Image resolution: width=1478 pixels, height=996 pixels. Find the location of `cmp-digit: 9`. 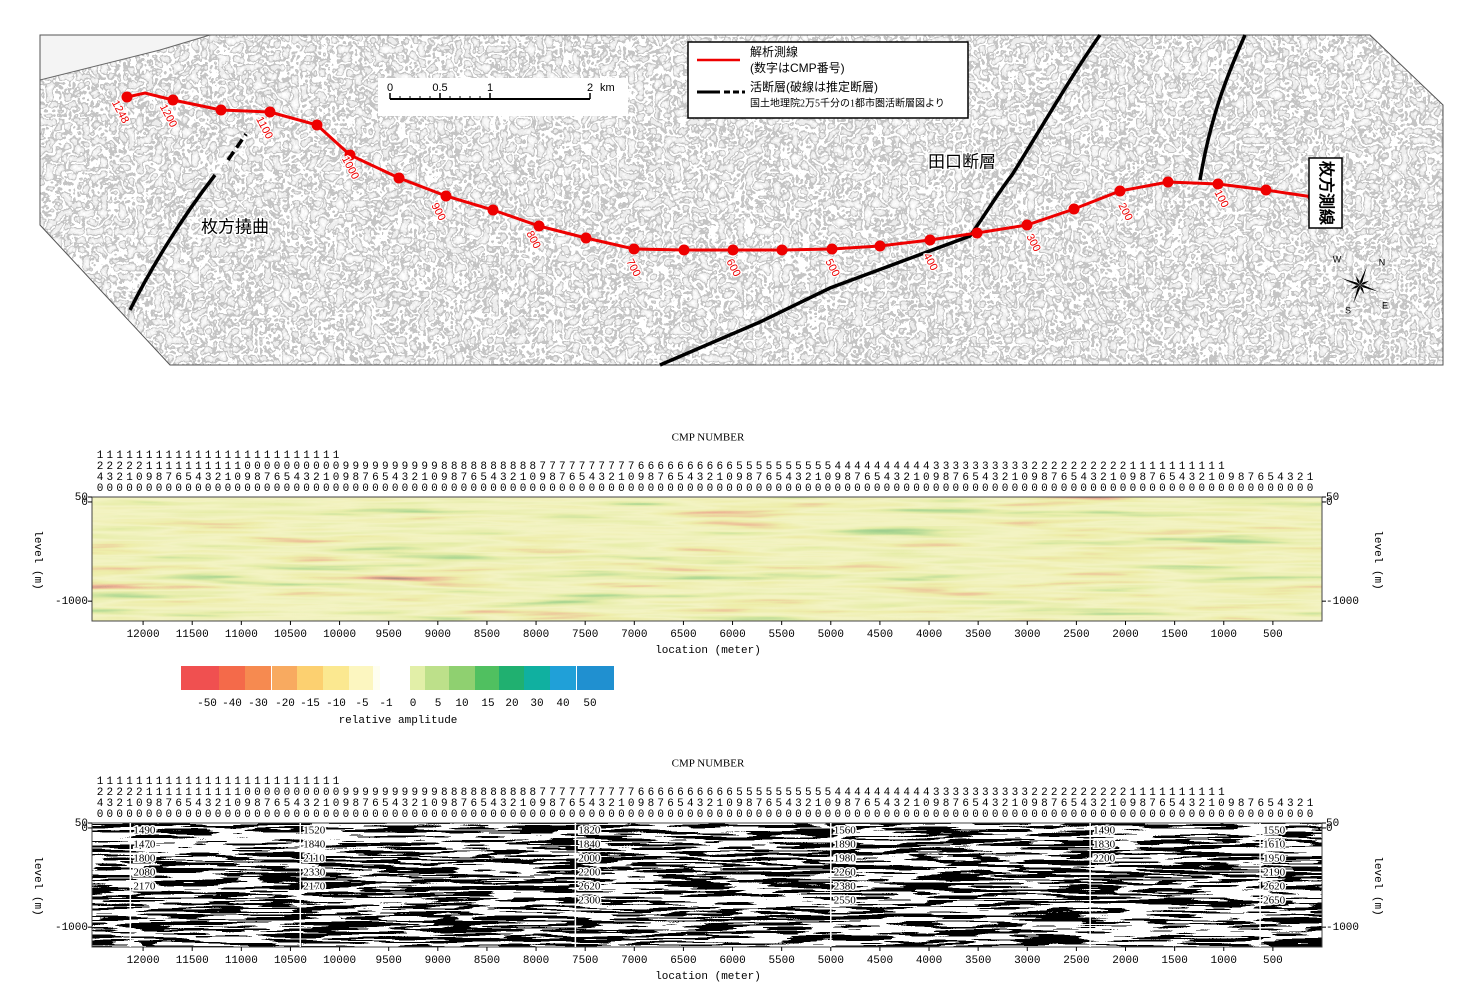

cmp-digit: 9 is located at coordinates (936, 478).